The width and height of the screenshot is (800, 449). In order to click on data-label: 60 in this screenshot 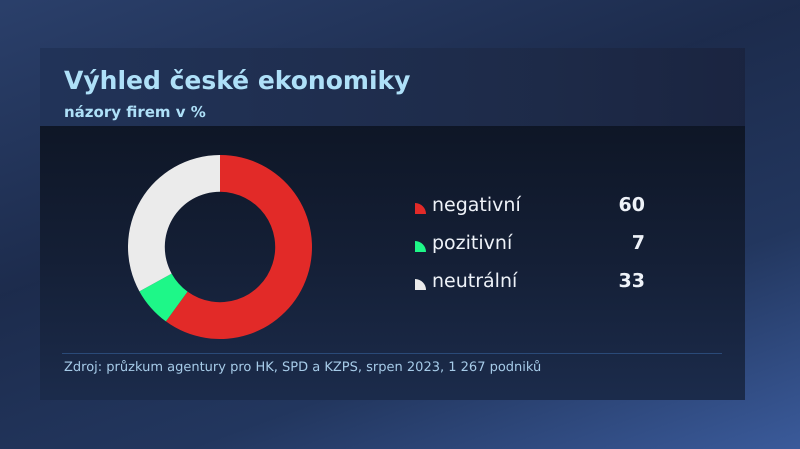, I will do `click(631, 205)`.